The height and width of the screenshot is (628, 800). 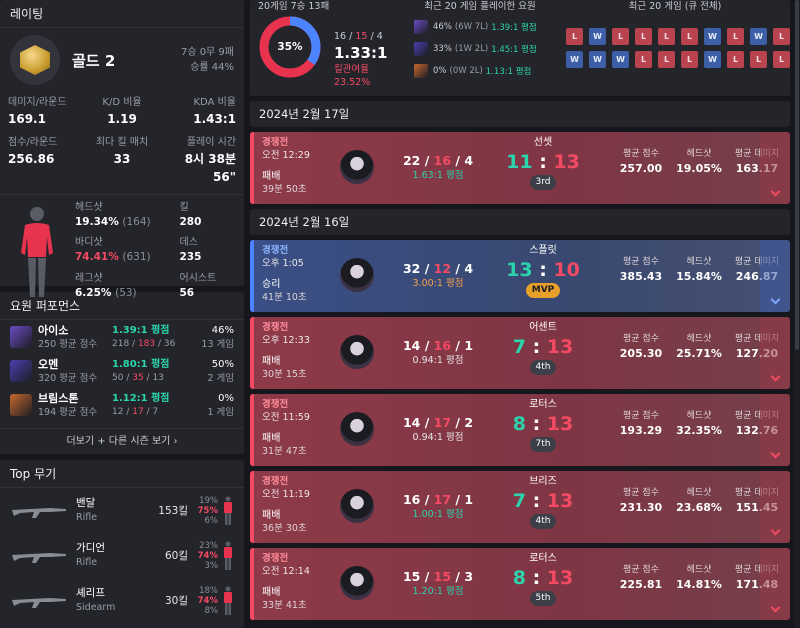 I want to click on agent-name-block: 브림스톤 194 평균 점수, so click(x=67, y=405).